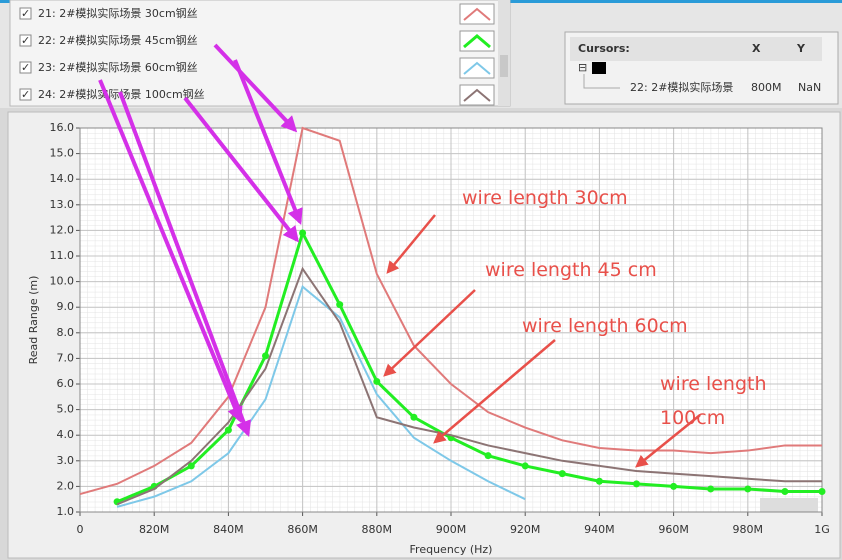 This screenshot has height=560, width=842. I want to click on legend-panel, so click(260, 53).